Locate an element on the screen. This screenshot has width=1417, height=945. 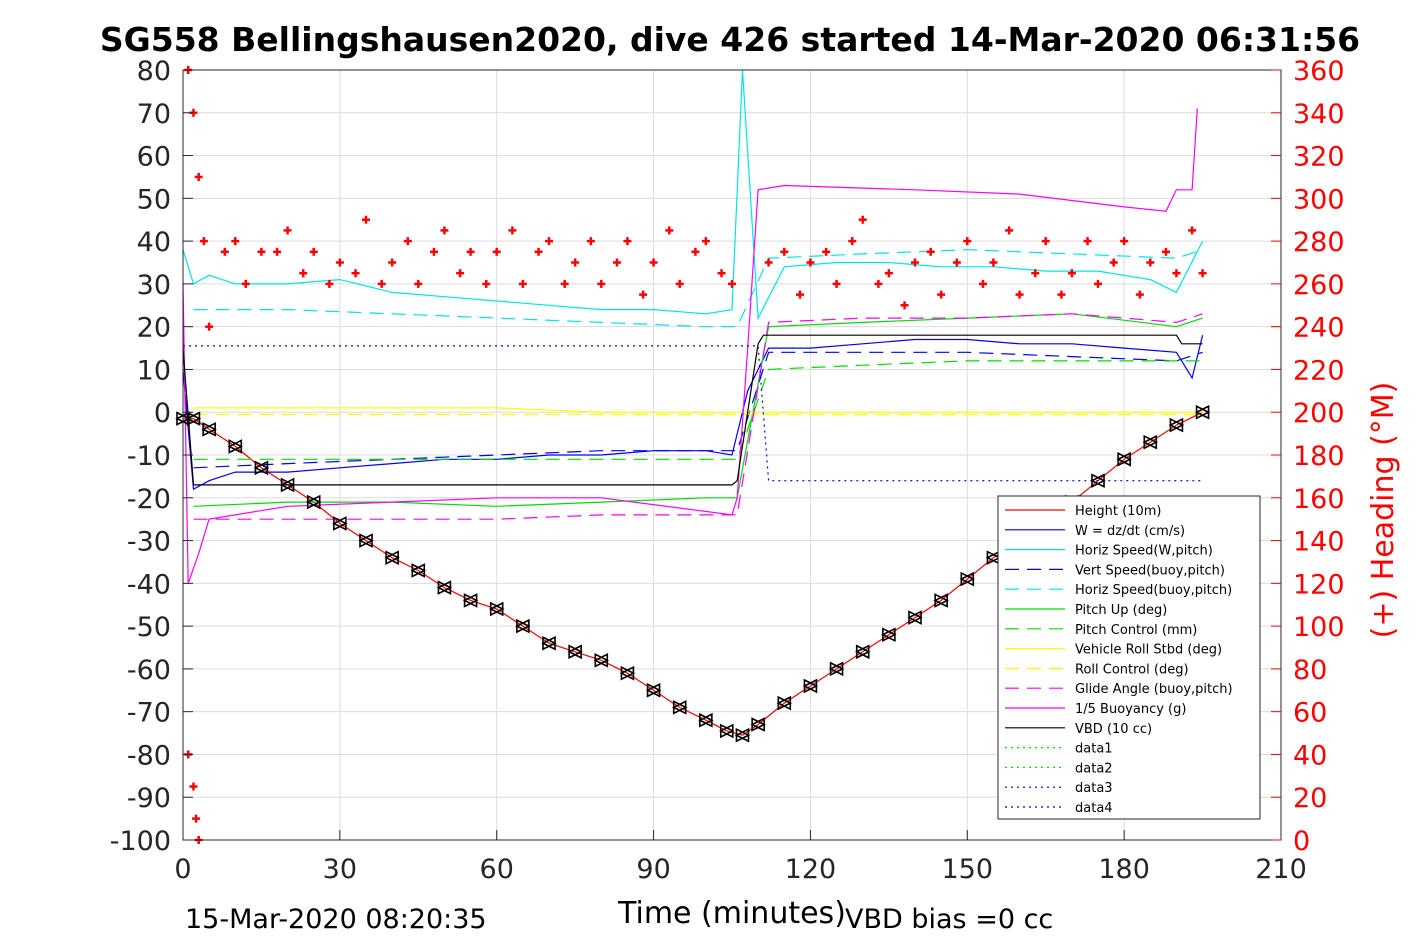
y-tick-label: -70 is located at coordinates (149, 713).